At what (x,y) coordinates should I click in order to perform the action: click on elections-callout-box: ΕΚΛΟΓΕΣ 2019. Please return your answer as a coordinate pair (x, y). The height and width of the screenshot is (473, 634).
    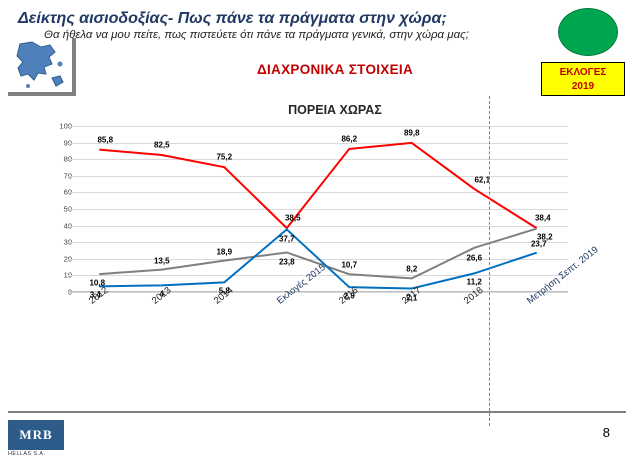
    Looking at the image, I should click on (583, 79).